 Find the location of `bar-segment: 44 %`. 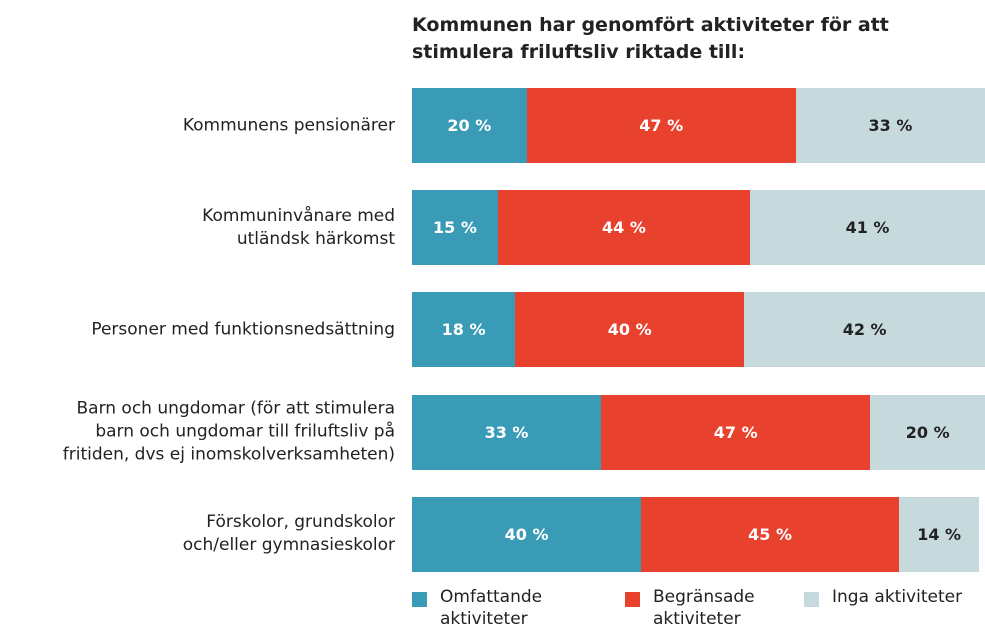

bar-segment: 44 % is located at coordinates (624, 228).